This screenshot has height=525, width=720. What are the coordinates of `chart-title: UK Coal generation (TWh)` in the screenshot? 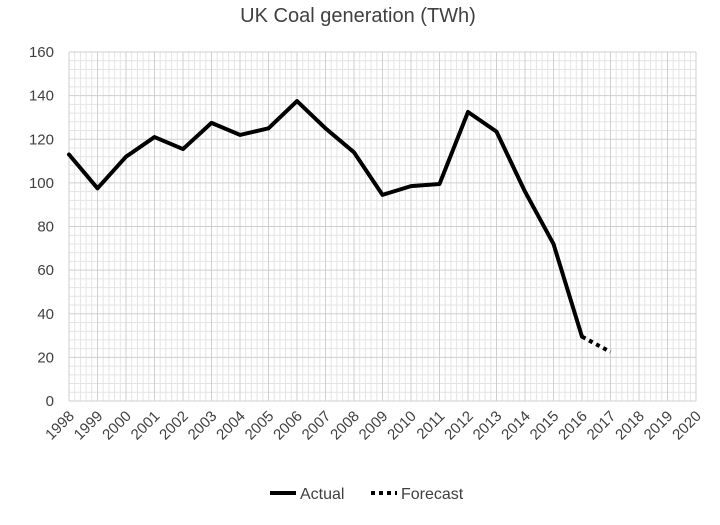 It's located at (358, 16).